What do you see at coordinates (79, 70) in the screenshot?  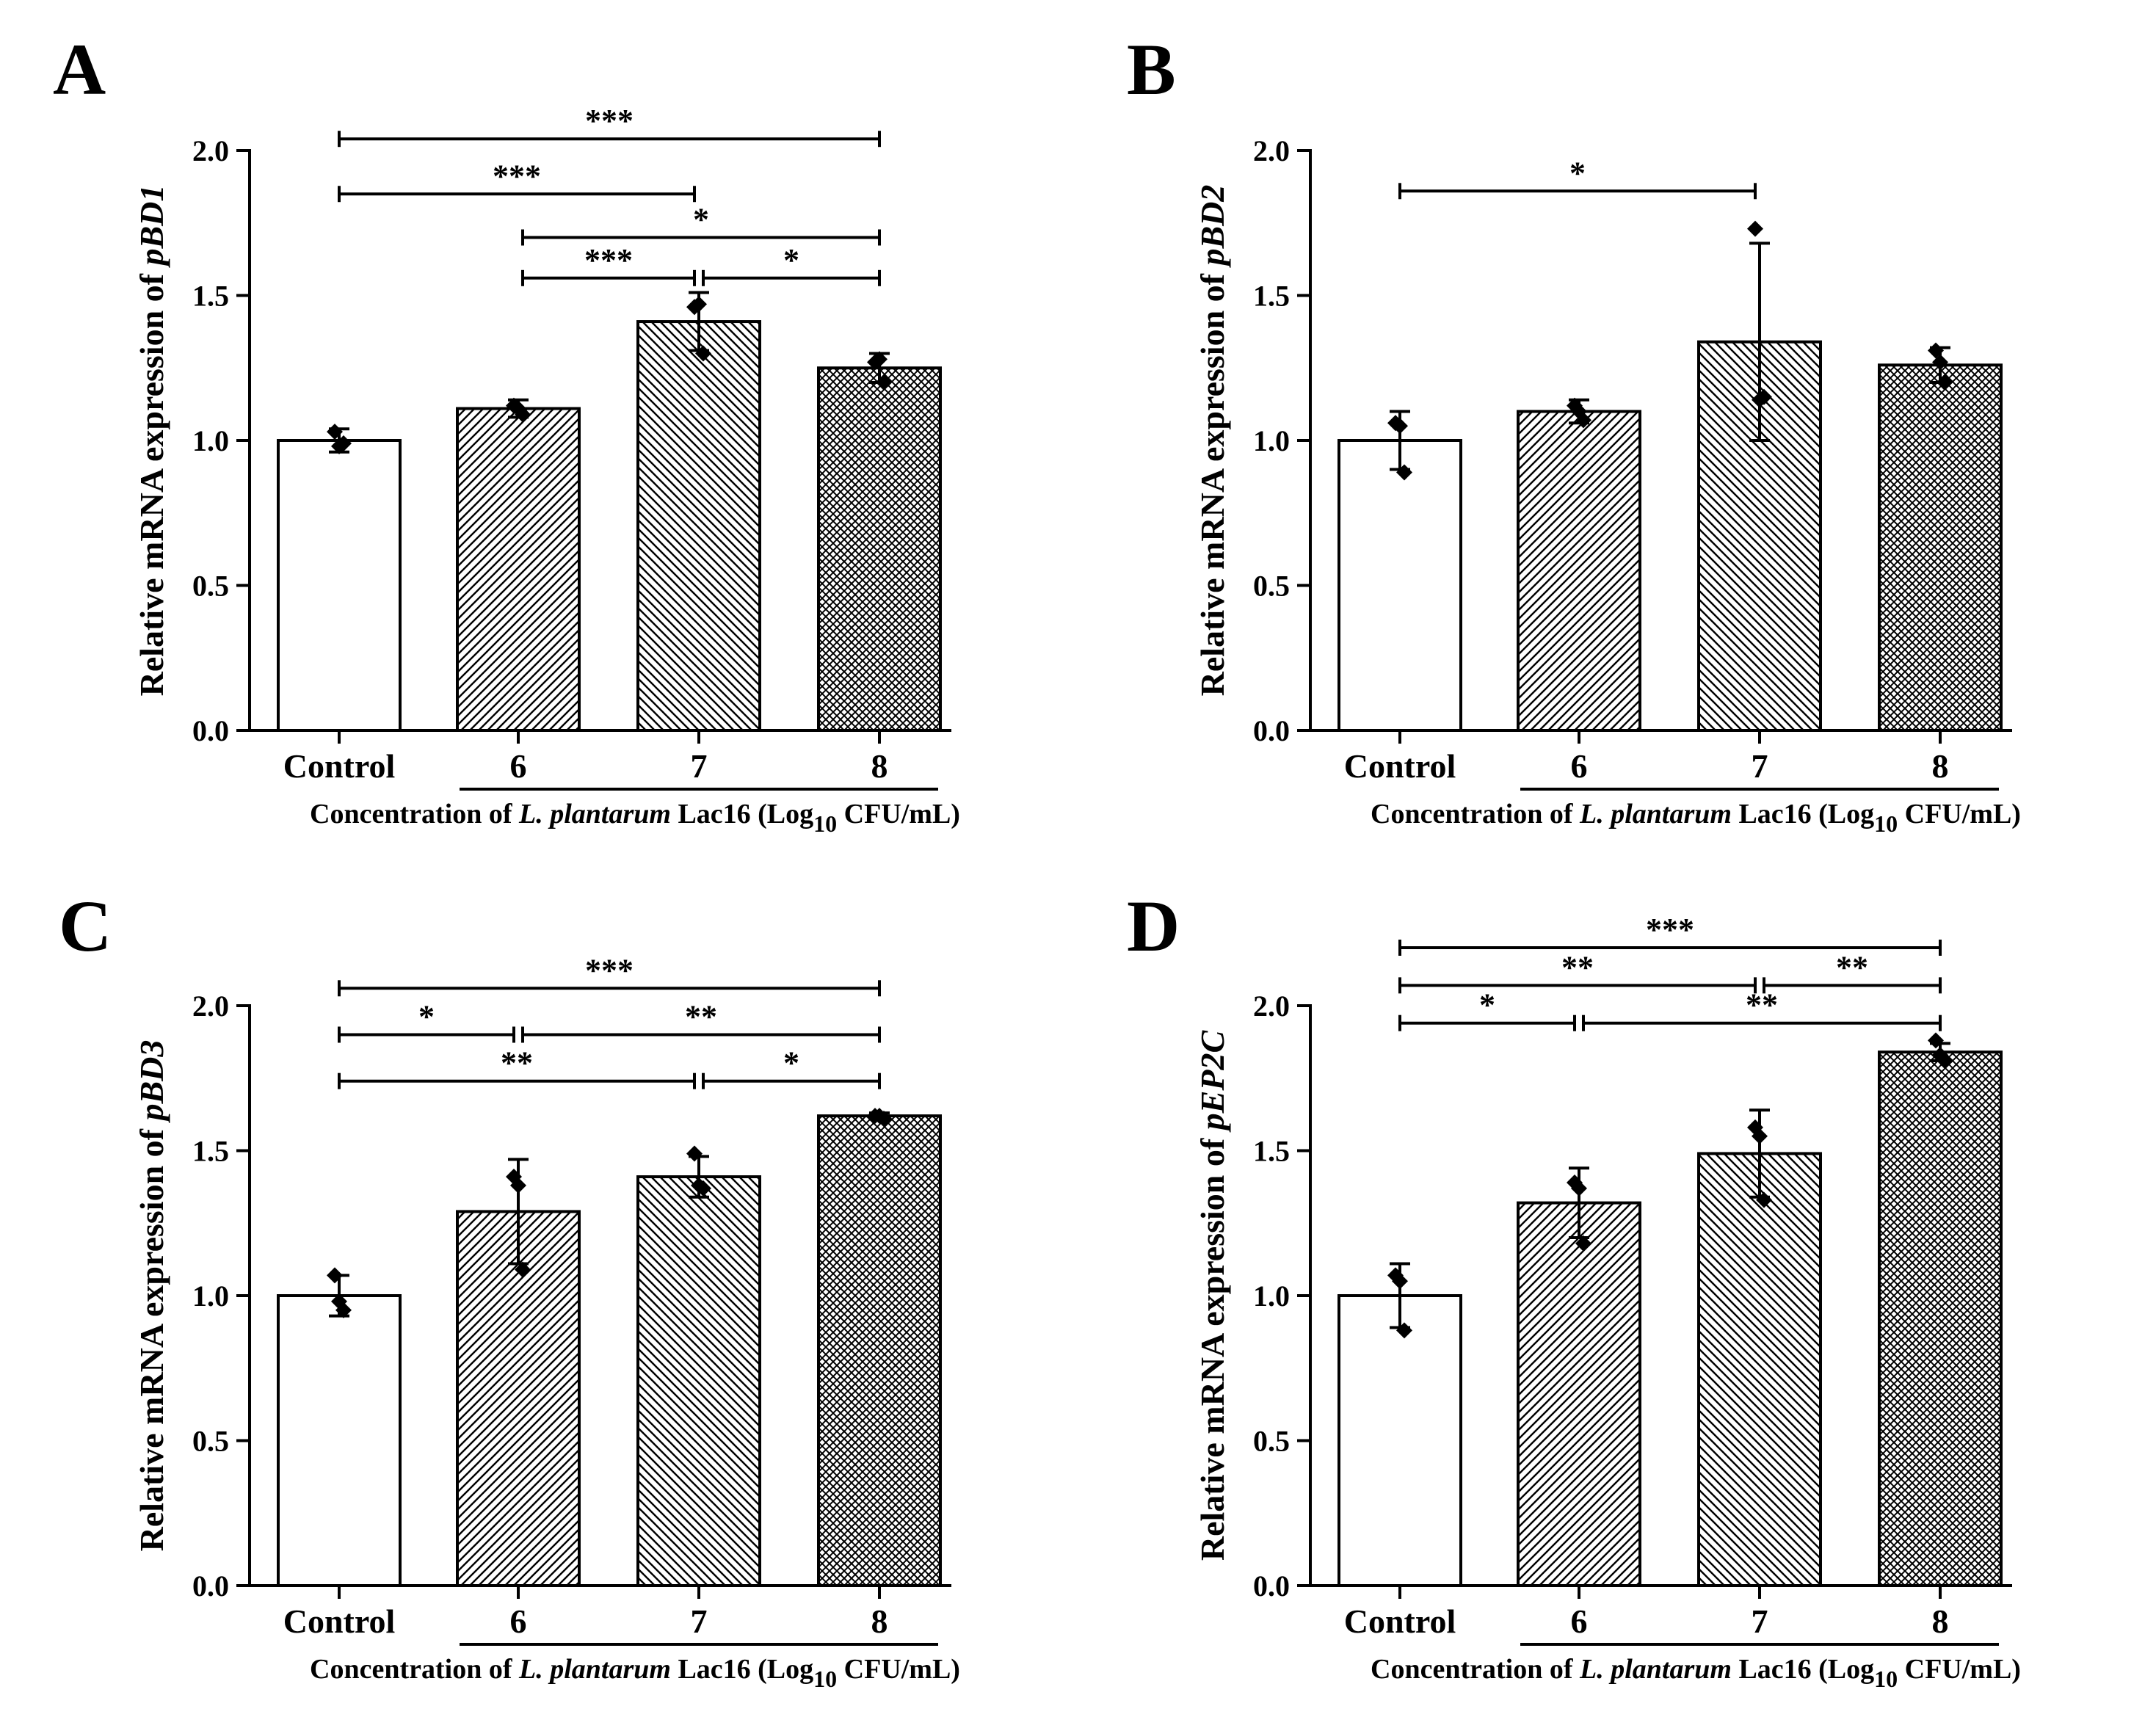 I see `panel-letter: A` at bounding box center [79, 70].